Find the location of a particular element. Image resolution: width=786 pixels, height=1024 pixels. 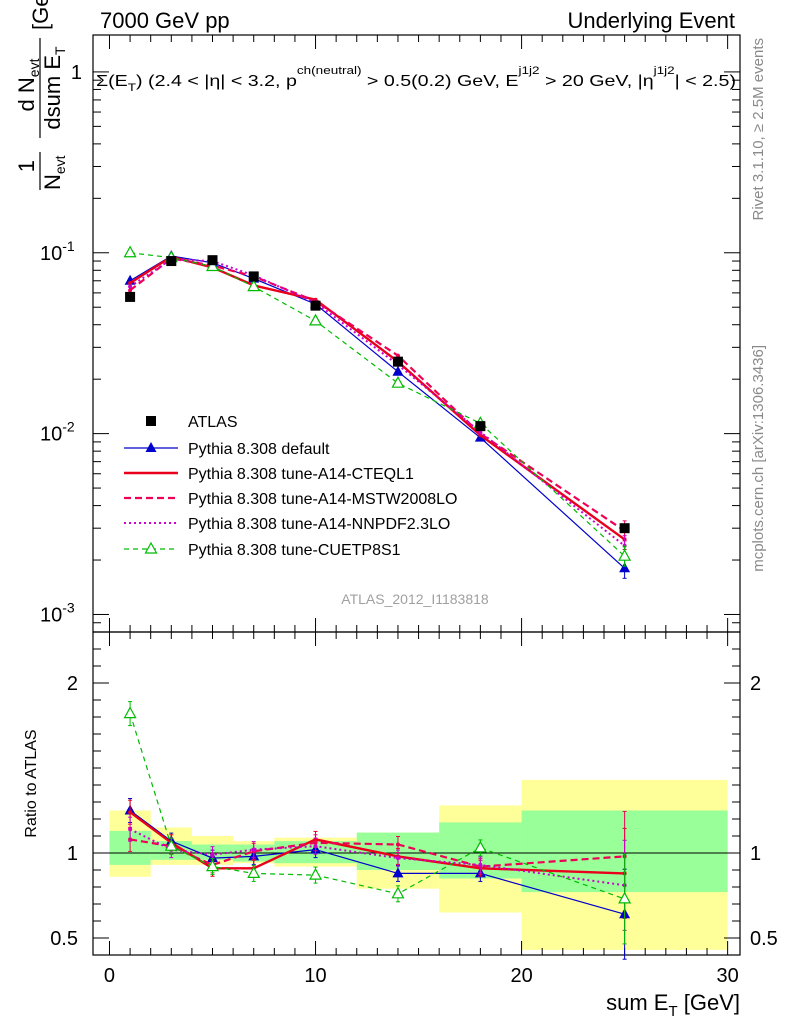

legend-label: Pythia 8.308 tune-A14-CTEQL1 is located at coordinates (301, 474).